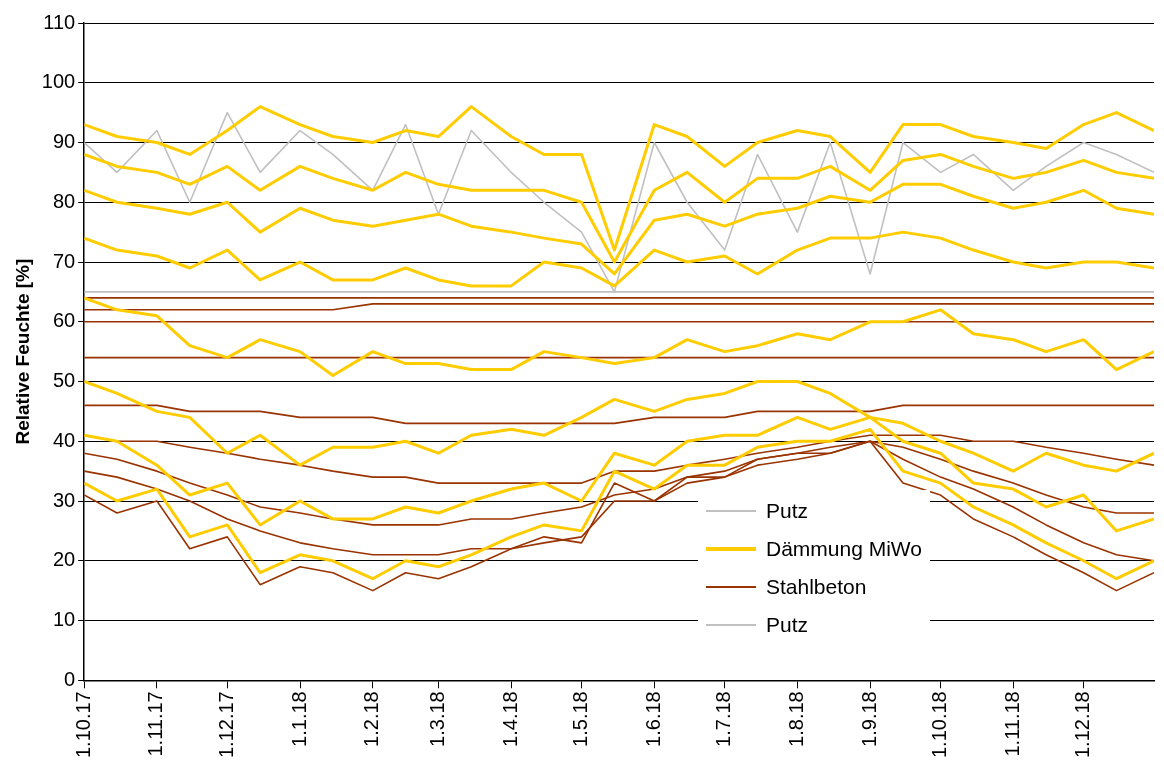 The image size is (1164, 769). What do you see at coordinates (723, 719) in the screenshot?
I see `x-tick-label: 1.7.18` at bounding box center [723, 719].